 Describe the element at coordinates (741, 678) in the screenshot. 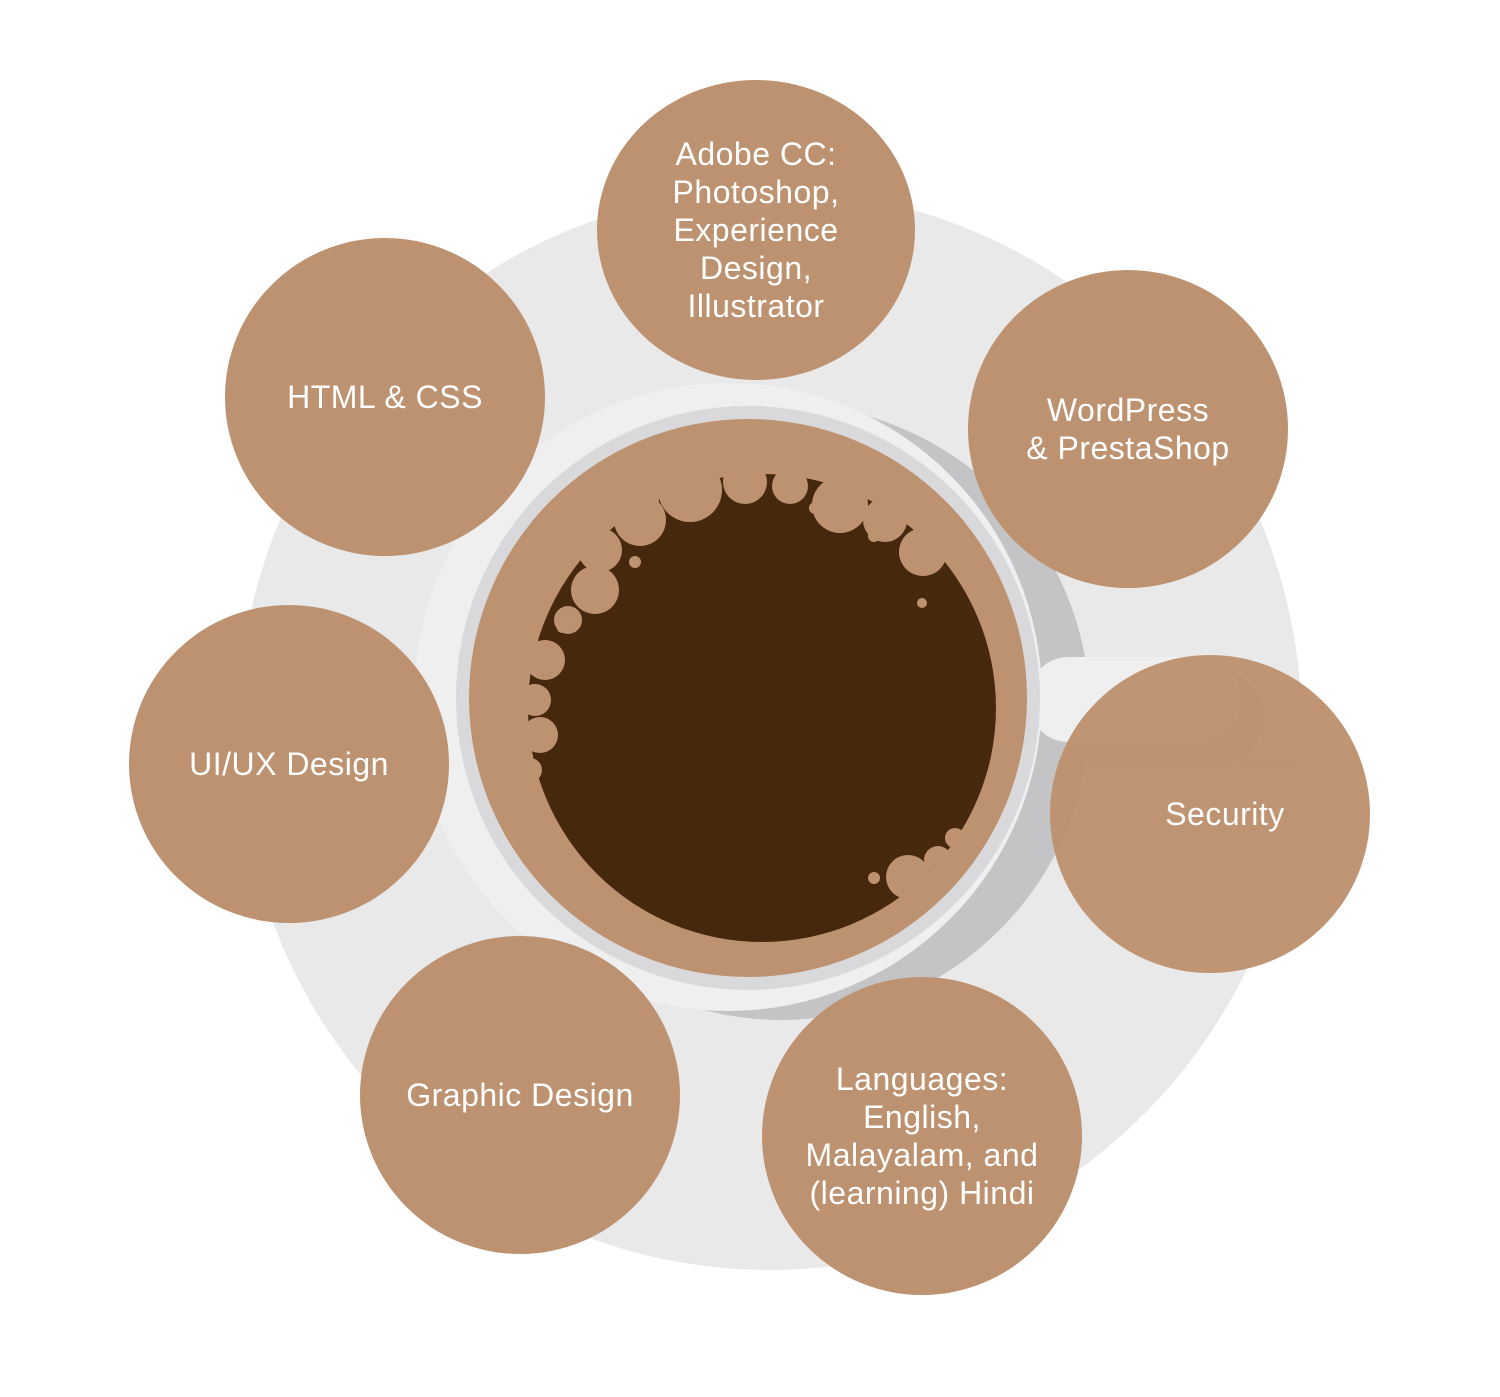

I see `foam-bubbles` at that location.